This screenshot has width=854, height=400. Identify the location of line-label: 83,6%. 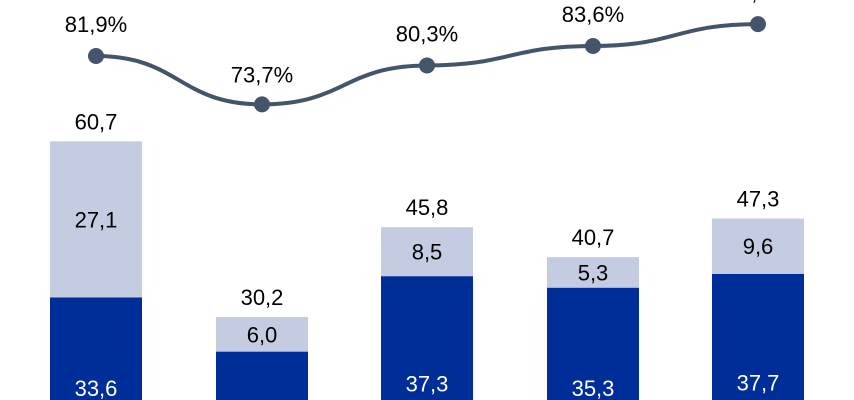
(593, 14).